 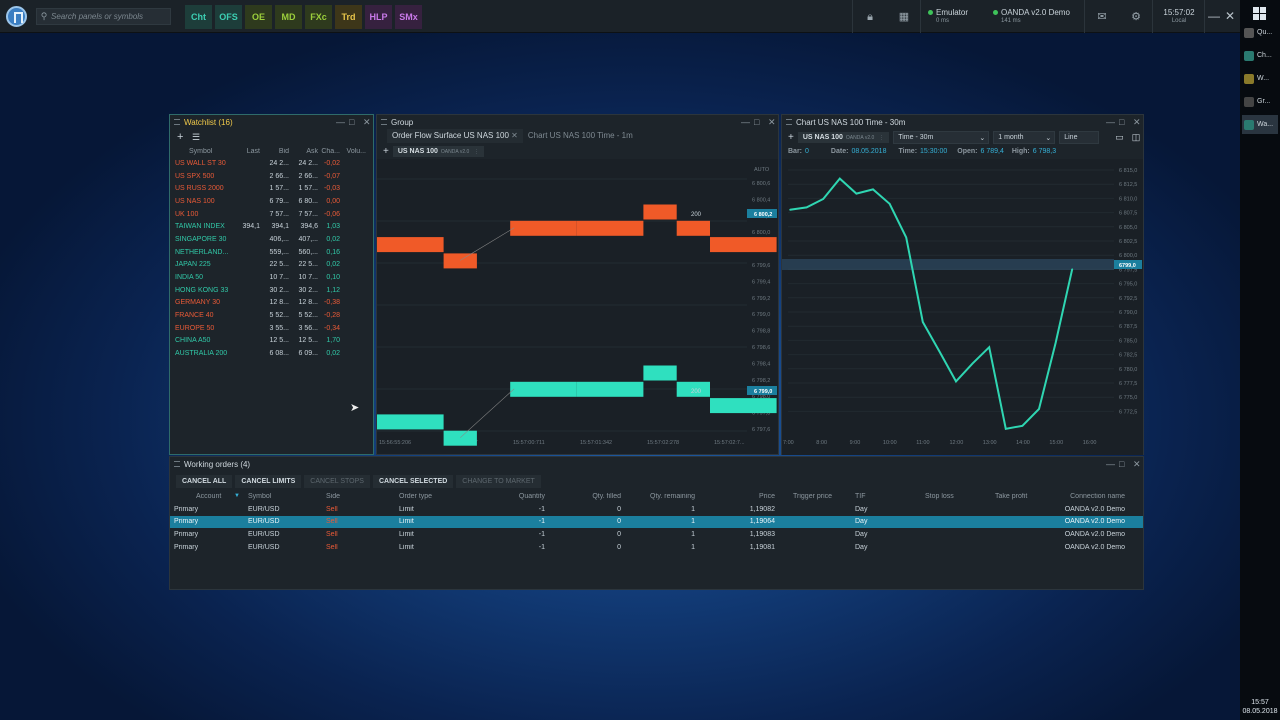 What do you see at coordinates (283, 151) in the screenshot?
I see `column-header: Bid` at bounding box center [283, 151].